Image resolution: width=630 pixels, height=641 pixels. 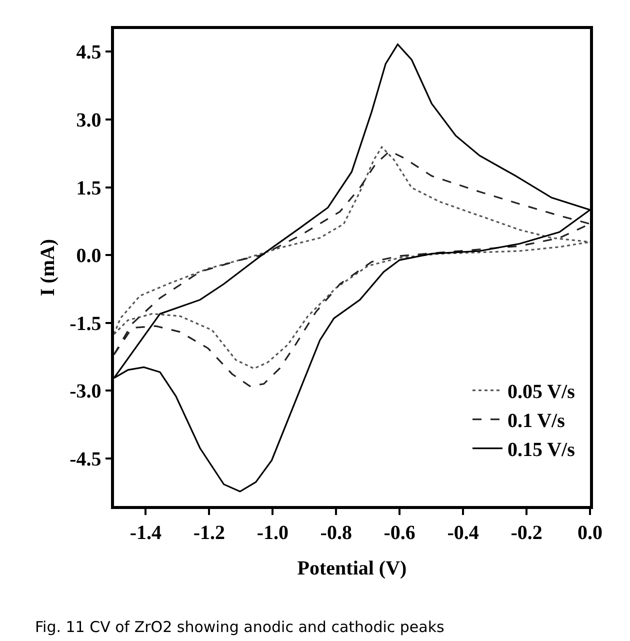 I want to click on y-tick-label: -1.5, so click(x=86, y=323).